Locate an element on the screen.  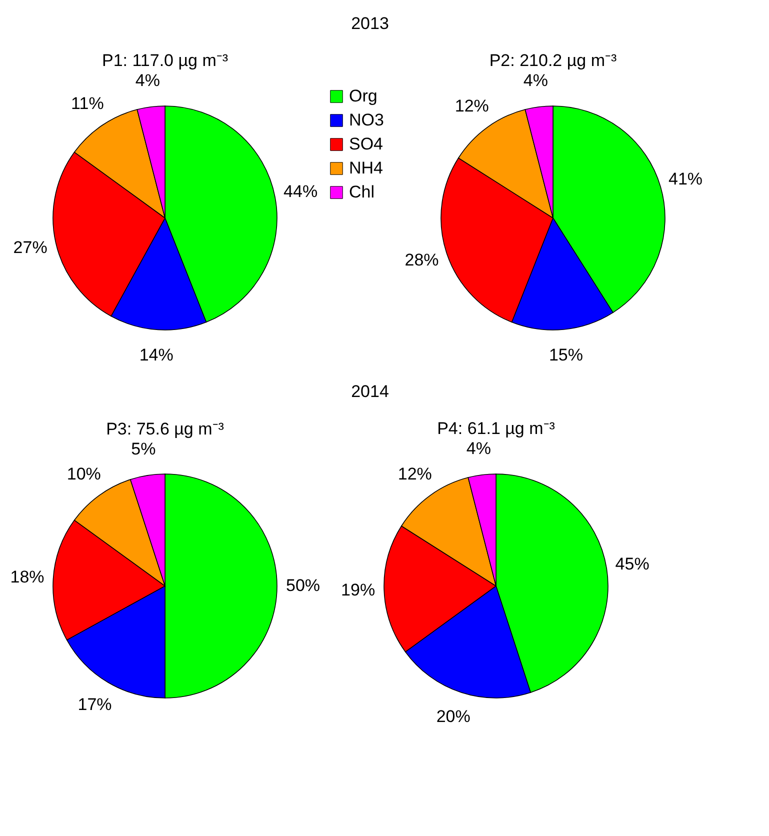
data-label: 10% is located at coordinates (83, 474).